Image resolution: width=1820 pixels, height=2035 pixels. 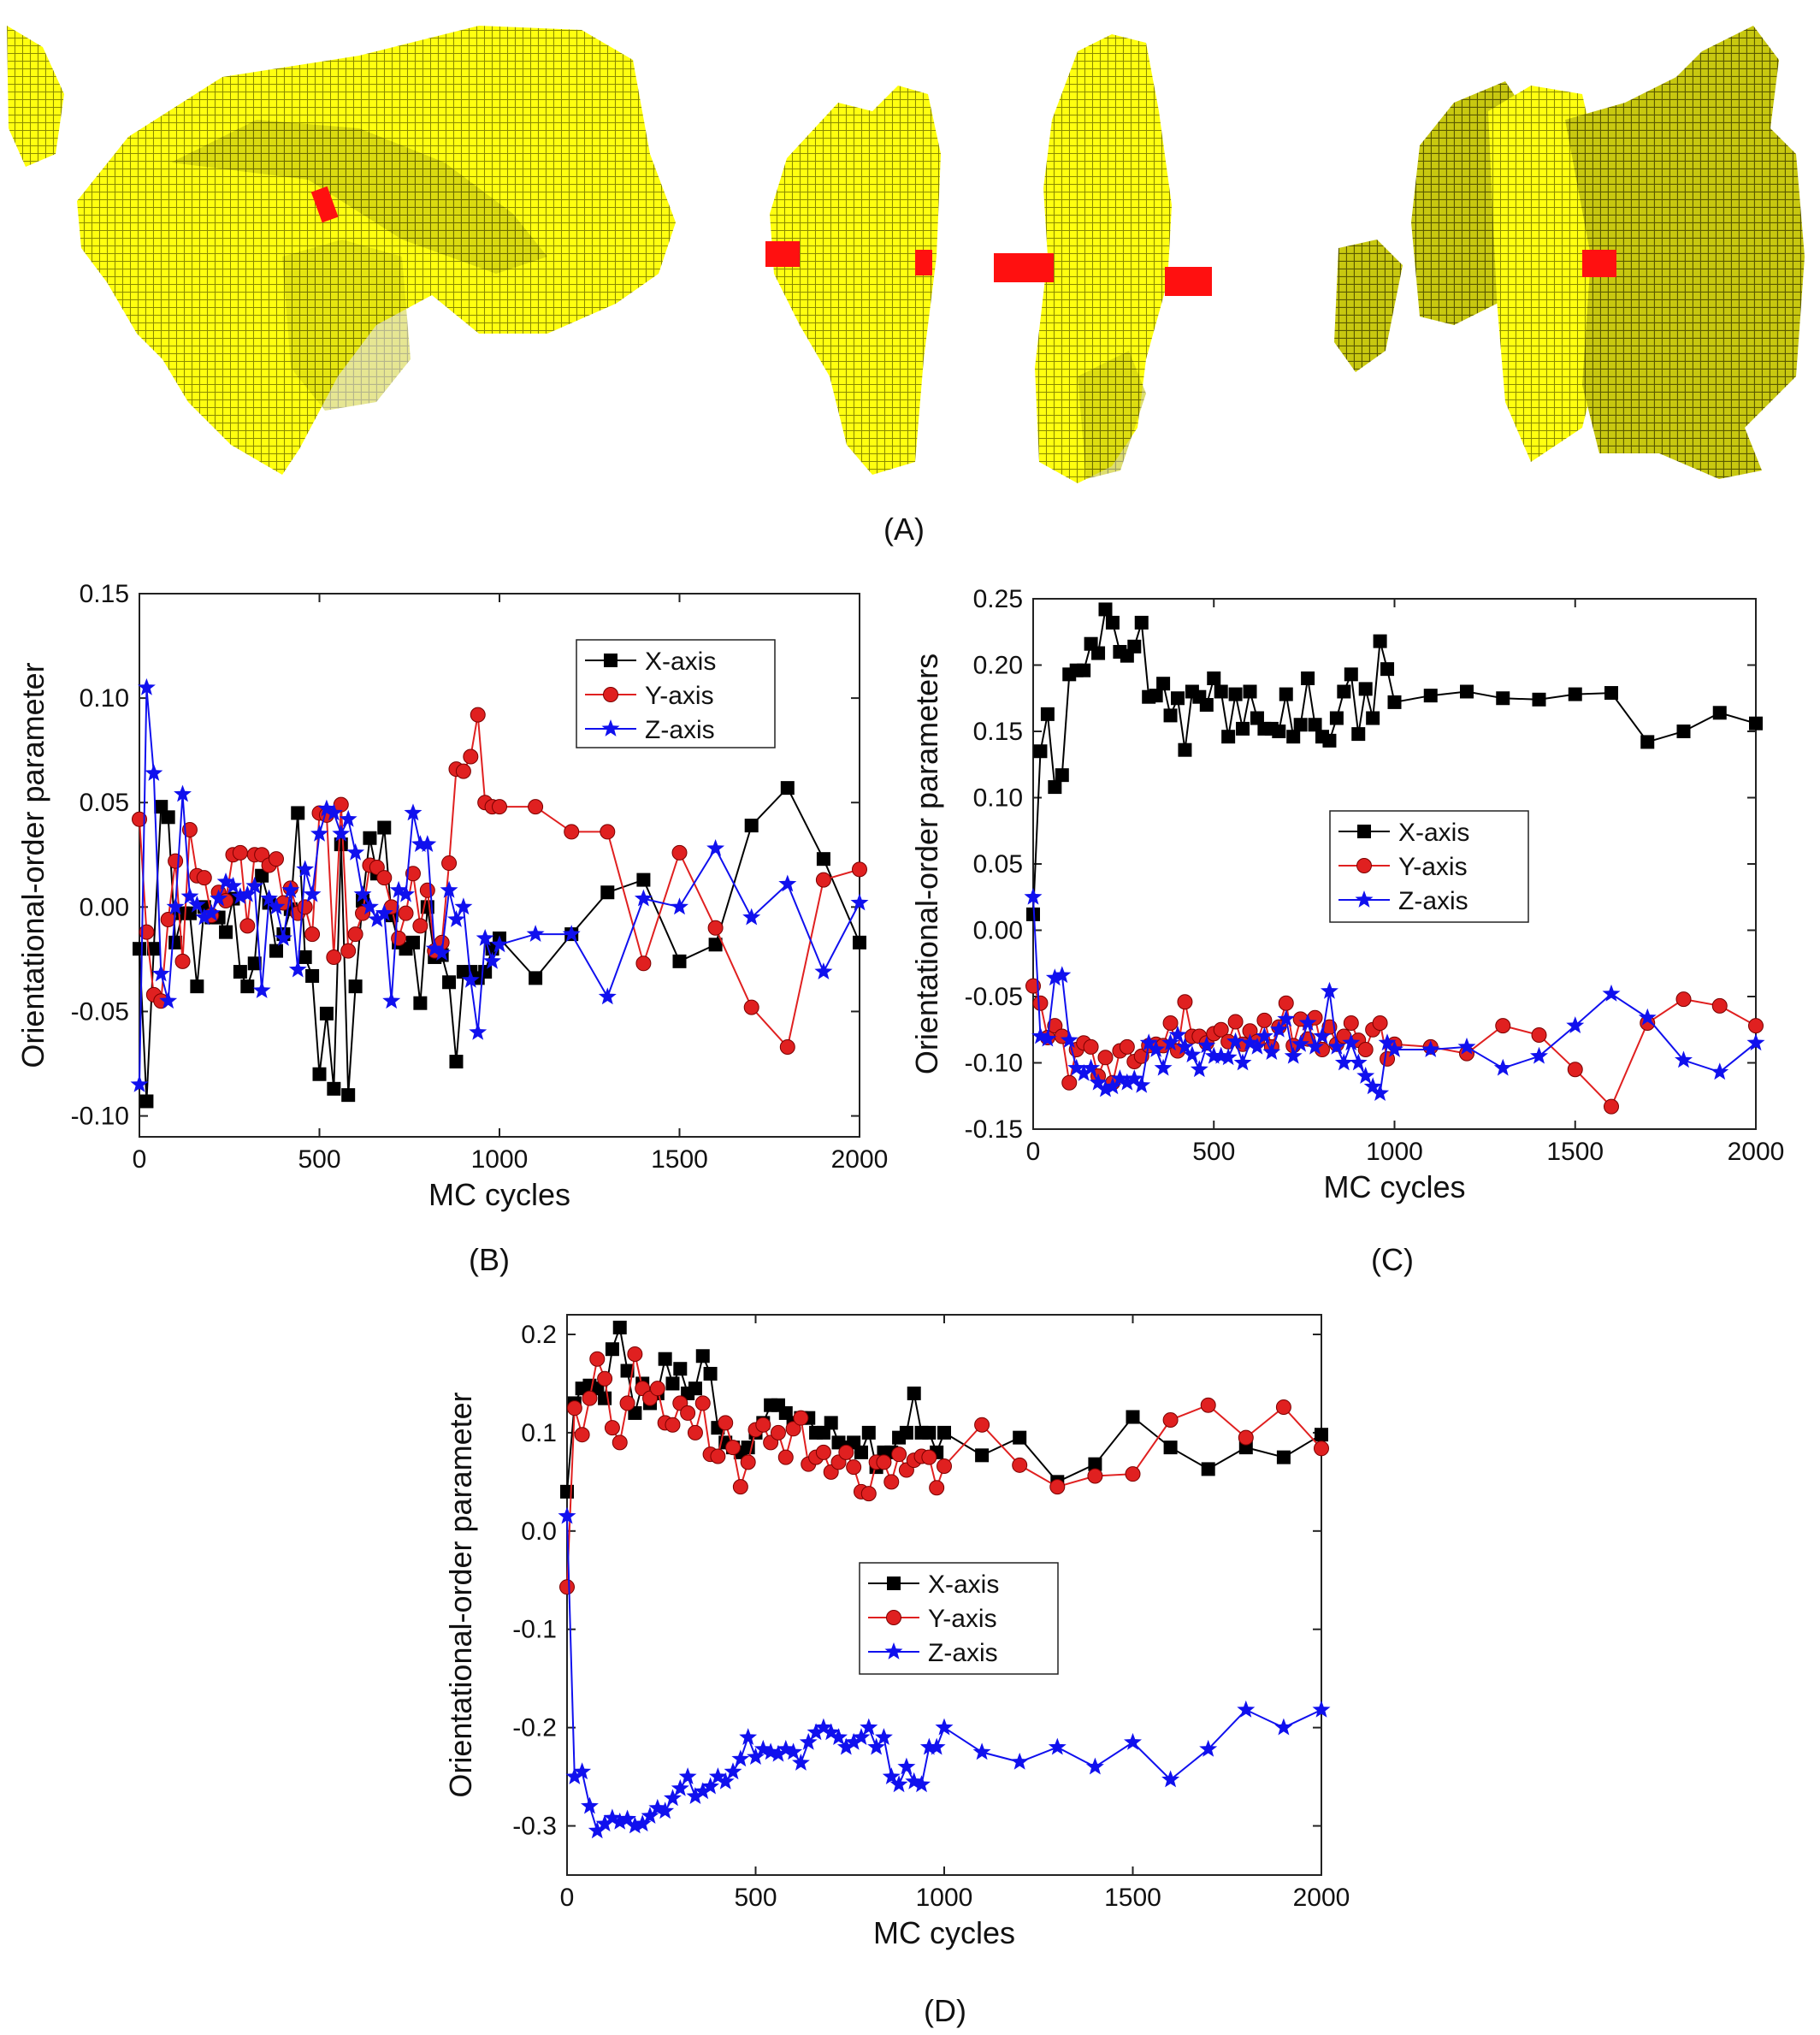 I want to click on x-tick-label: 1000, so click(x=945, y=1898).